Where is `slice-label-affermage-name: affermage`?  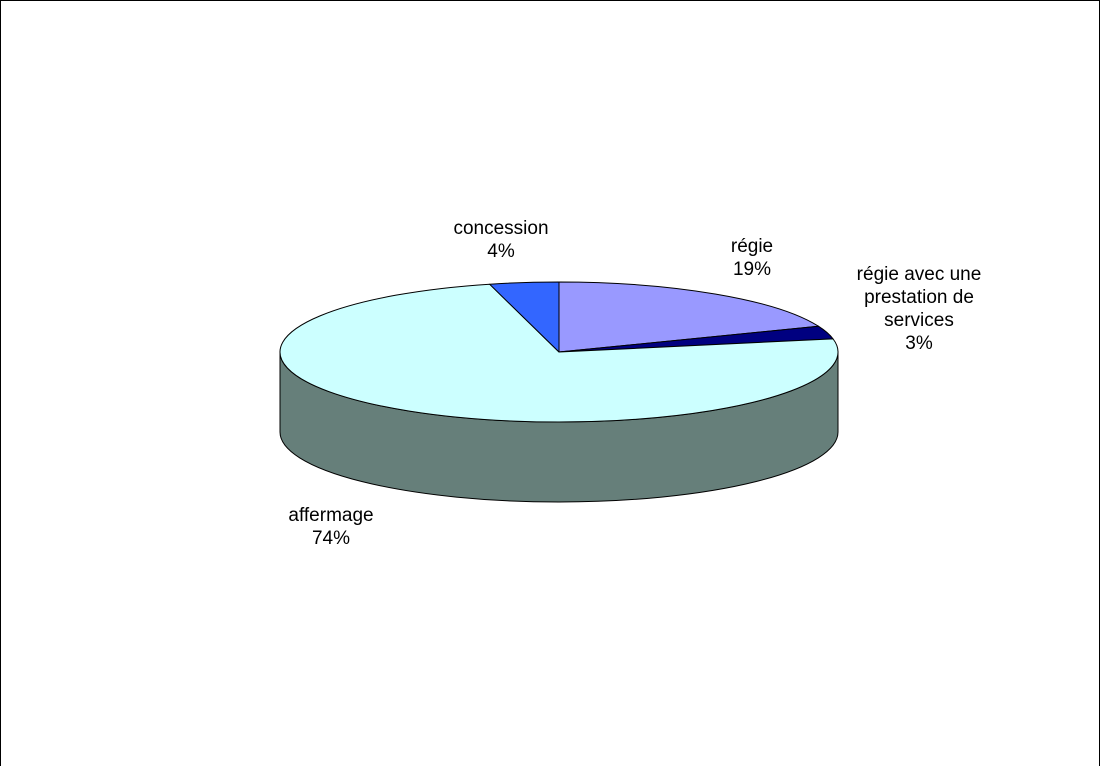 slice-label-affermage-name: affermage is located at coordinates (331, 515).